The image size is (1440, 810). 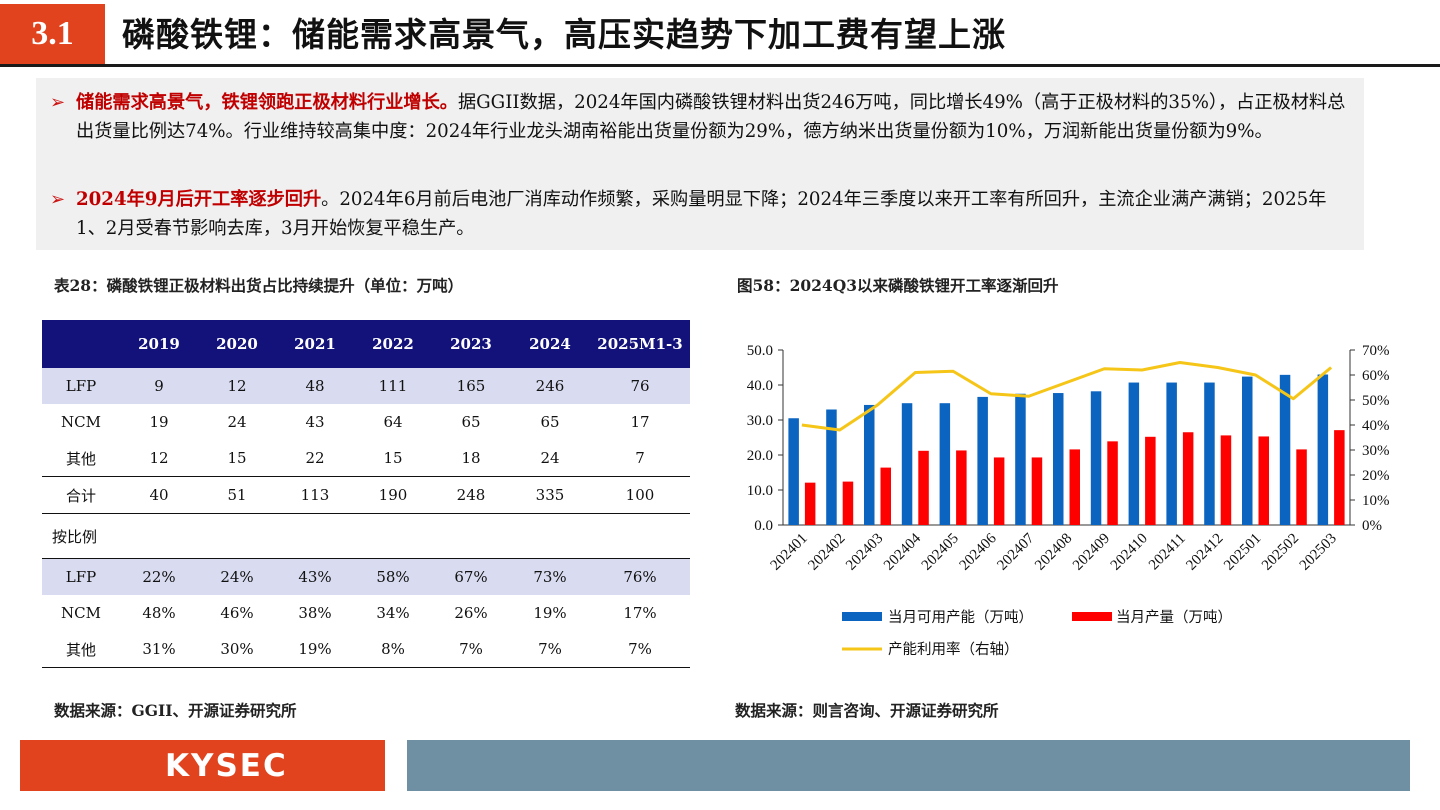 What do you see at coordinates (1376, 426) in the screenshot?
I see `y-right-tick-label: 40%` at bounding box center [1376, 426].